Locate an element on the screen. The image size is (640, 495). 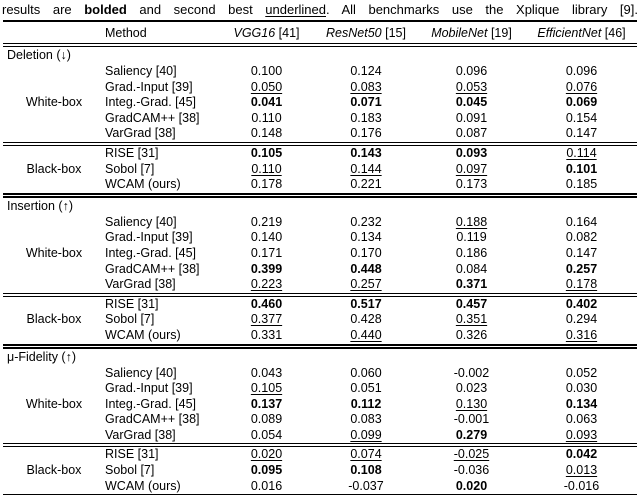
metric-value: 0.178 is located at coordinates (266, 187).